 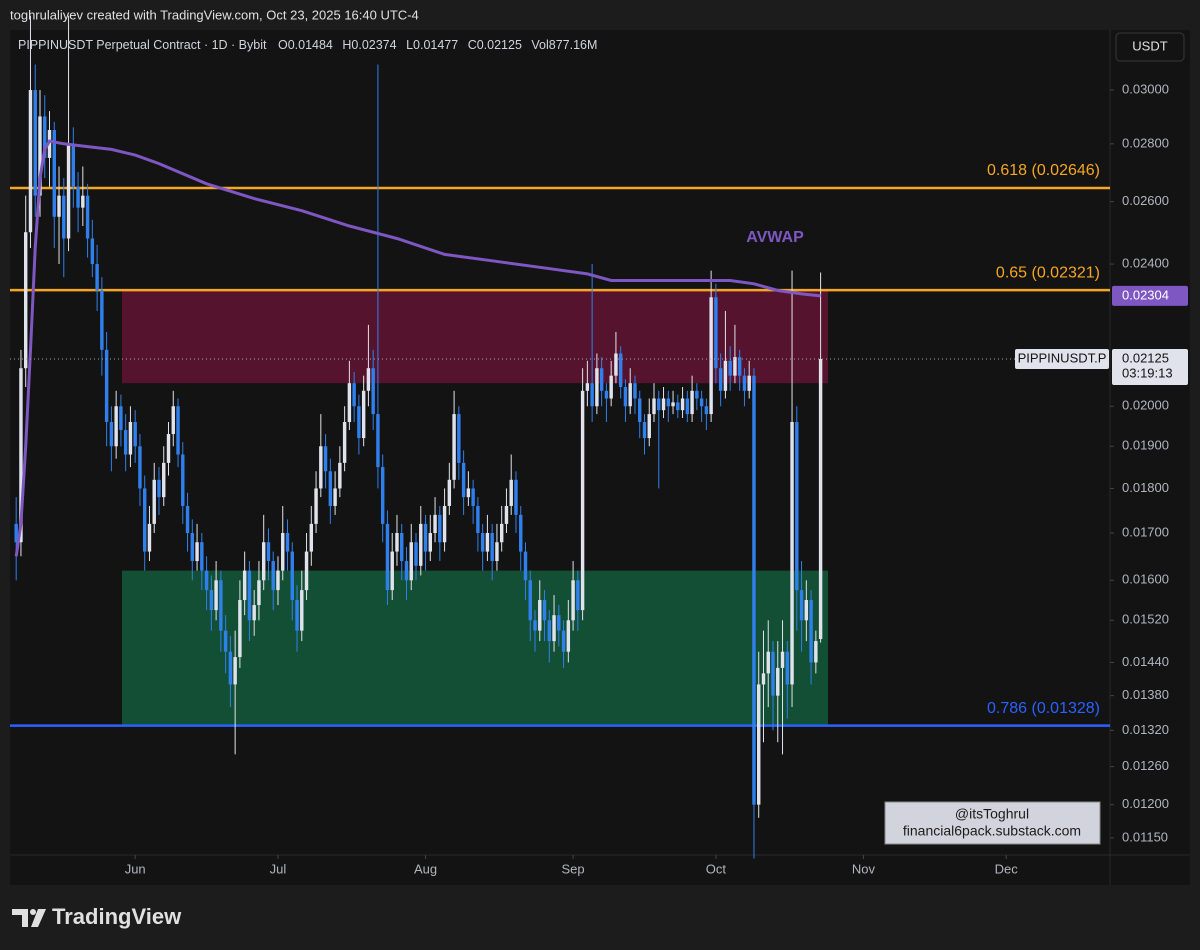 I want to click on ohlc-key: L, so click(x=409, y=45).